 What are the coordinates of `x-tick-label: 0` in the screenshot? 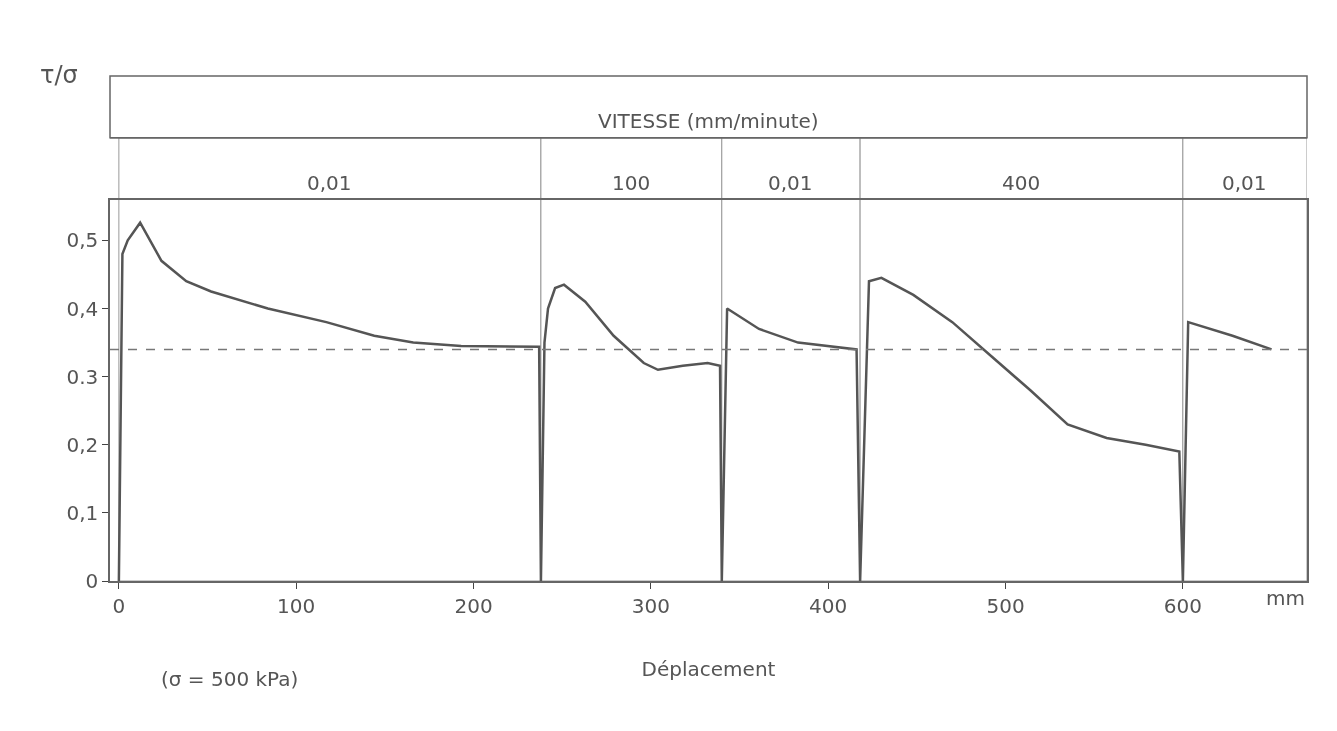 It's located at (119, 605).